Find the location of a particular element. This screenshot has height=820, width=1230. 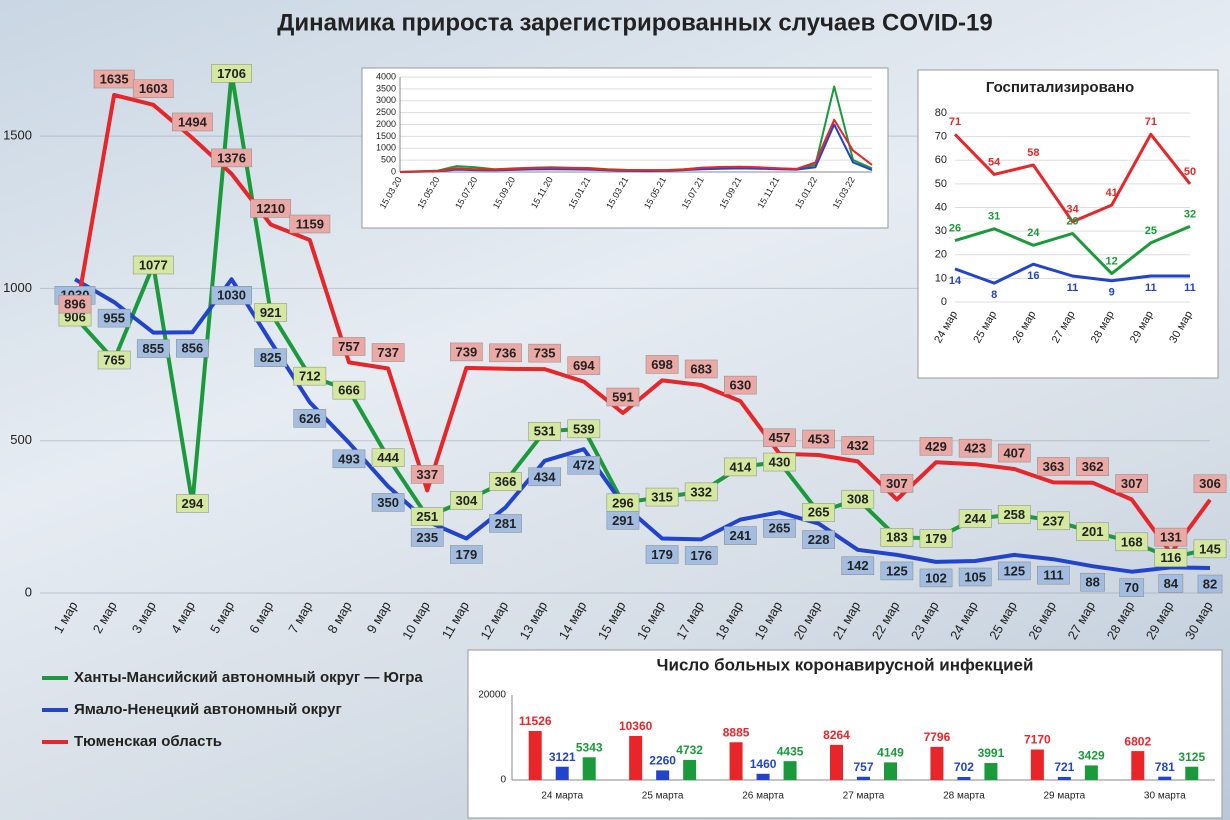

data-label: 265 is located at coordinates (819, 512).